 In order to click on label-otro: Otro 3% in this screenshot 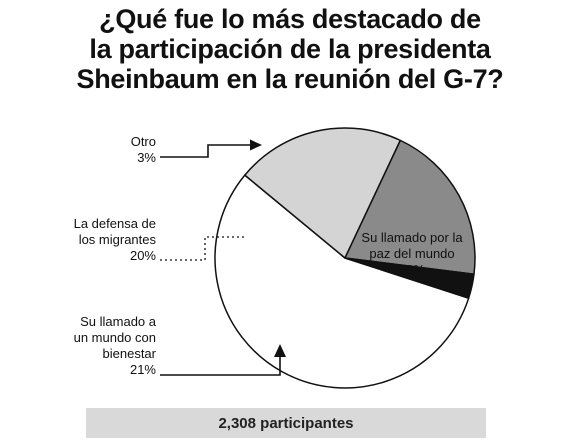, I will do `click(144, 149)`.